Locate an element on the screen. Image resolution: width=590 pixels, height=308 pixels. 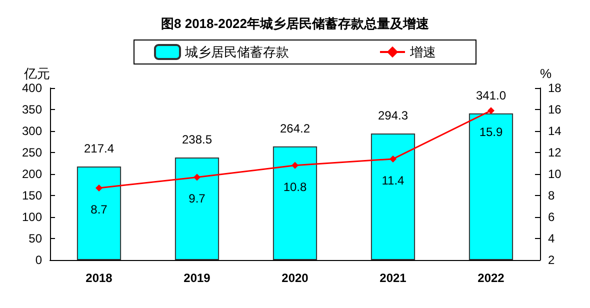
y2-tick-label: 10 is located at coordinates (555, 174).